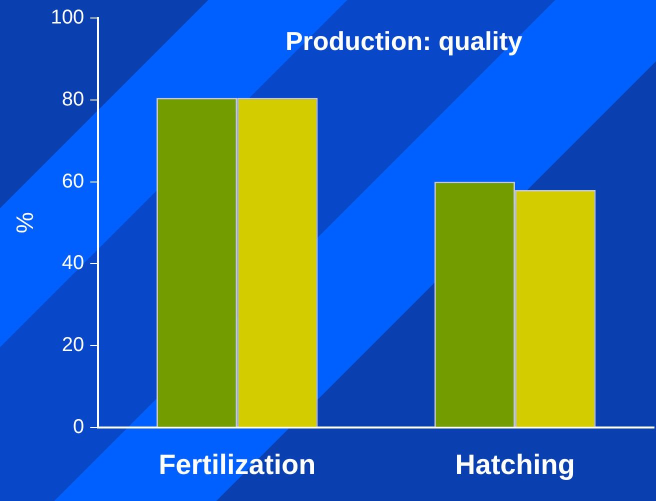 Image resolution: width=656 pixels, height=501 pixels. Describe the element at coordinates (515, 464) in the screenshot. I see `x-tick-label: Hatching` at that location.